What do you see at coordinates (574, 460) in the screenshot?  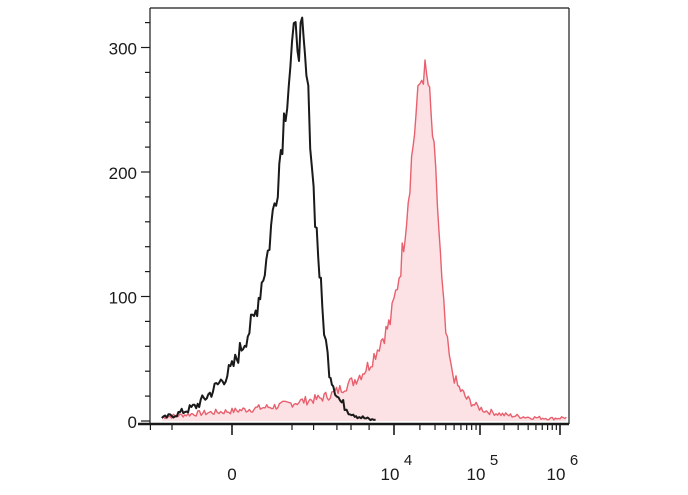 I see `x-tick-exponent: 6` at bounding box center [574, 460].